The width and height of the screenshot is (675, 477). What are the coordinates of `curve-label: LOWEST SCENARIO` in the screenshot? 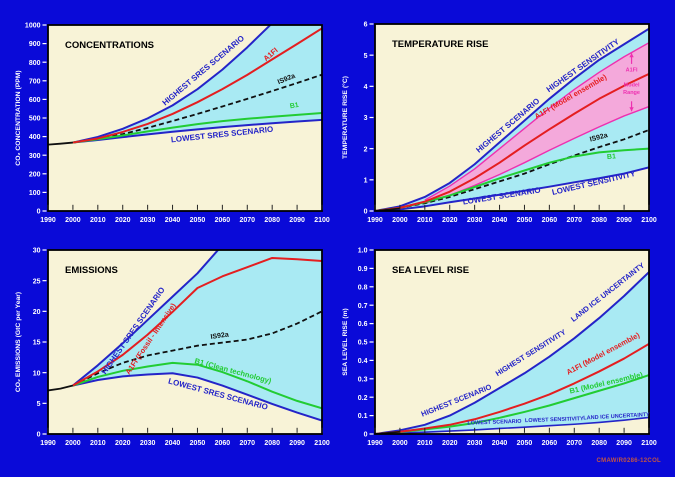 It's located at (494, 423).